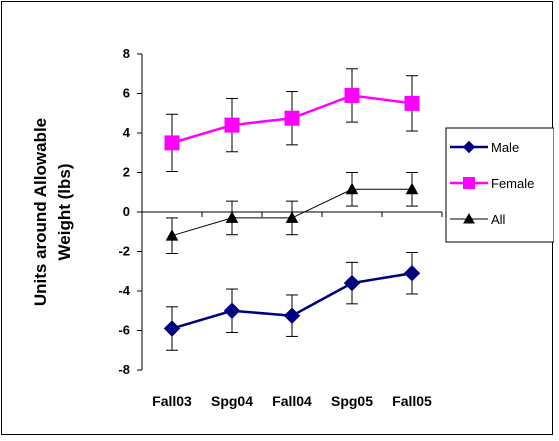 Image resolution: width=559 pixels, height=441 pixels. I want to click on series-male, so click(292, 301).